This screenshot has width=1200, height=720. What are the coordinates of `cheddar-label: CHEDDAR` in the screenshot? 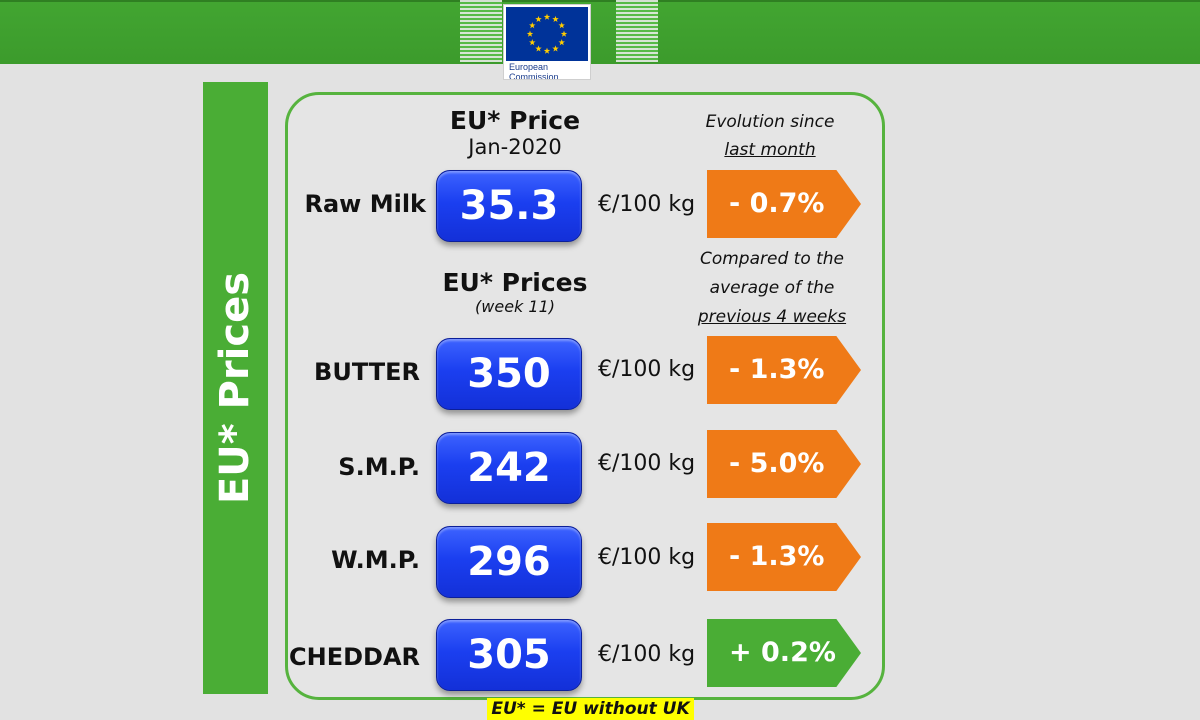 It's located at (354, 657).